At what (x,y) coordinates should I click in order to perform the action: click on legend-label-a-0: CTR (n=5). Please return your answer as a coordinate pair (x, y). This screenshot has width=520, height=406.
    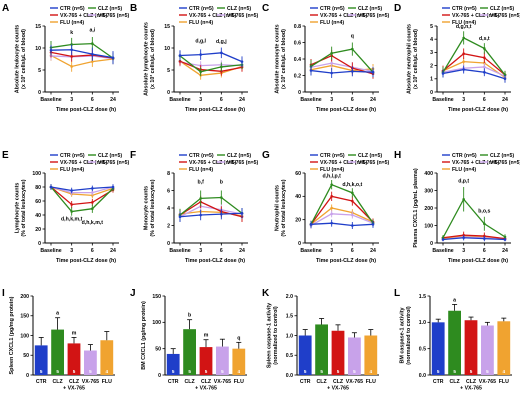
    Looking at the image, I should click on (72, 9).